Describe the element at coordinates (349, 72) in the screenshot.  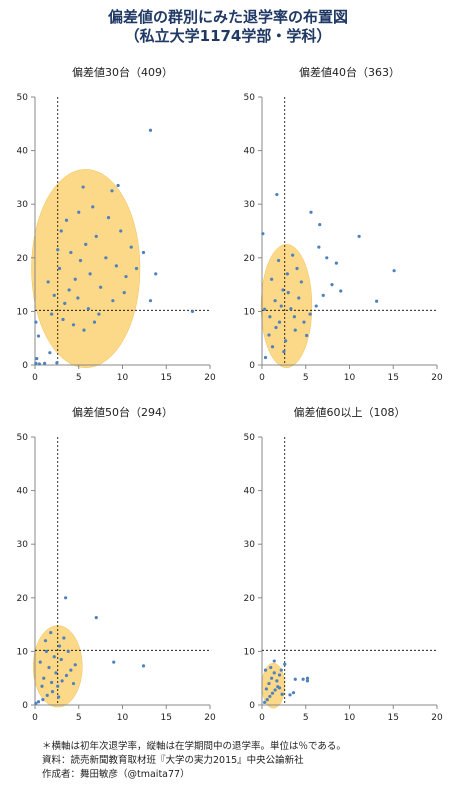
I see `chart-title: 偏差値40台（363）` at that location.